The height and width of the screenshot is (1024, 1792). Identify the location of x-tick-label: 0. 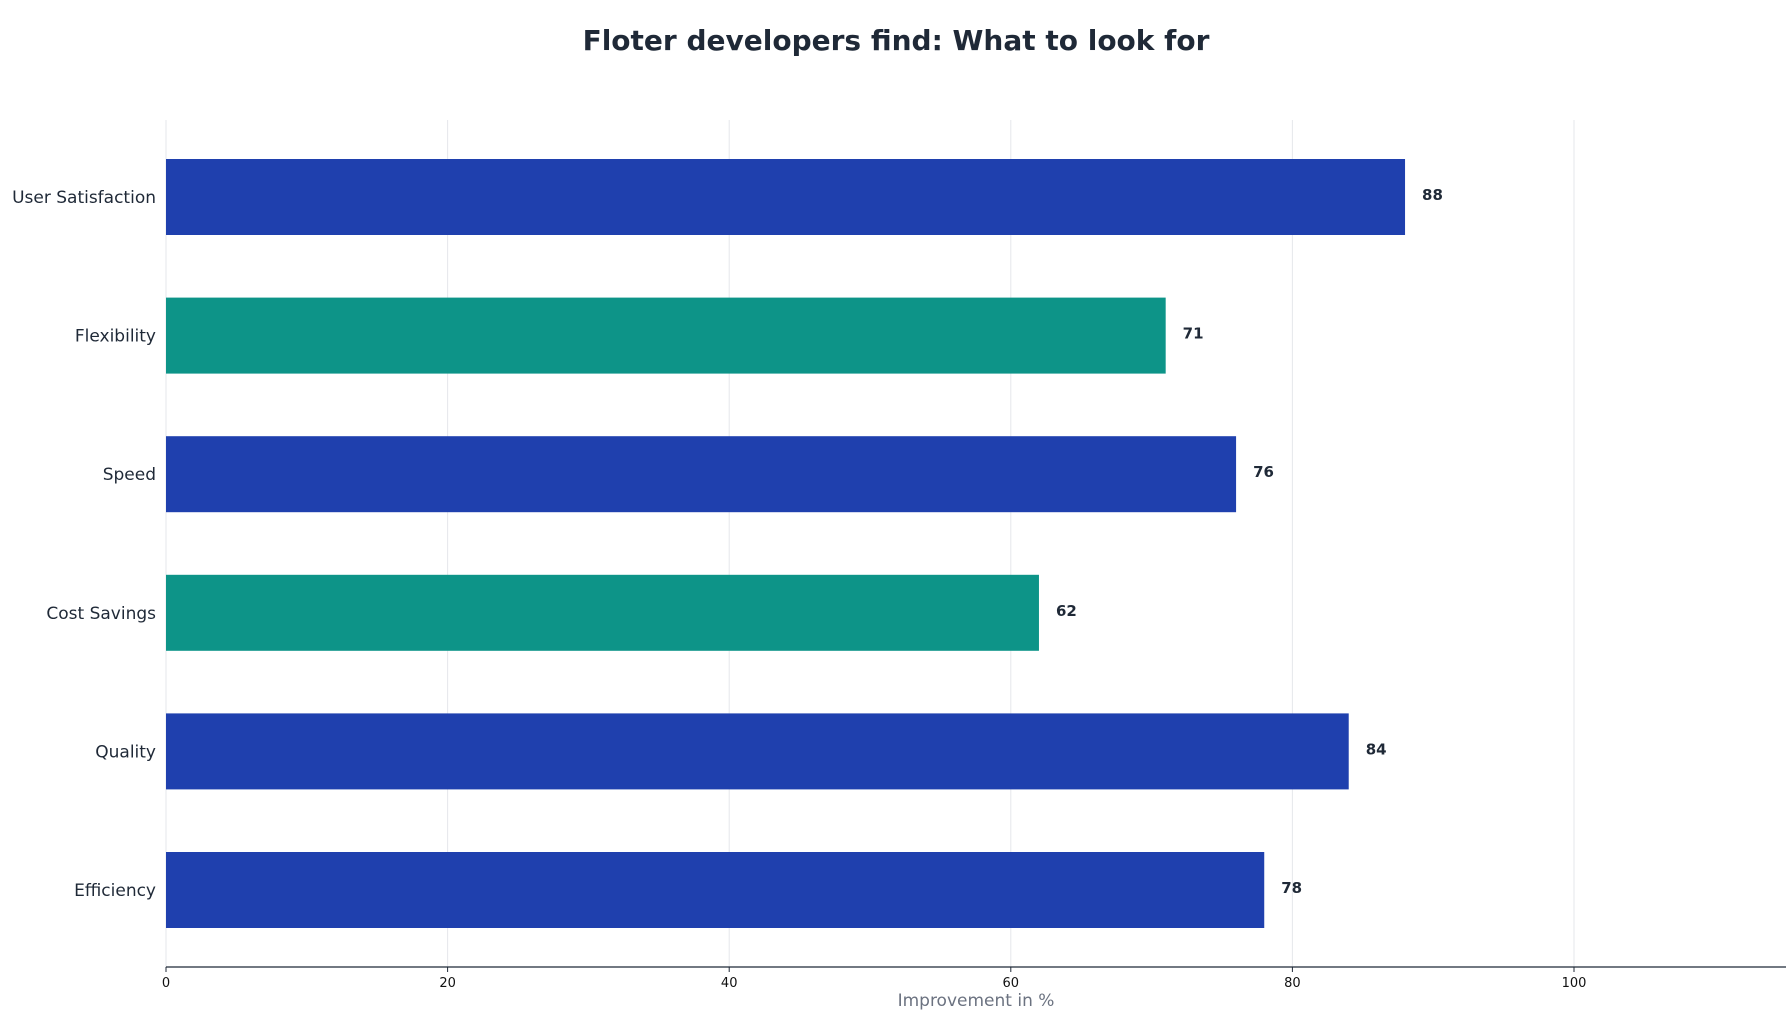
(166, 983).